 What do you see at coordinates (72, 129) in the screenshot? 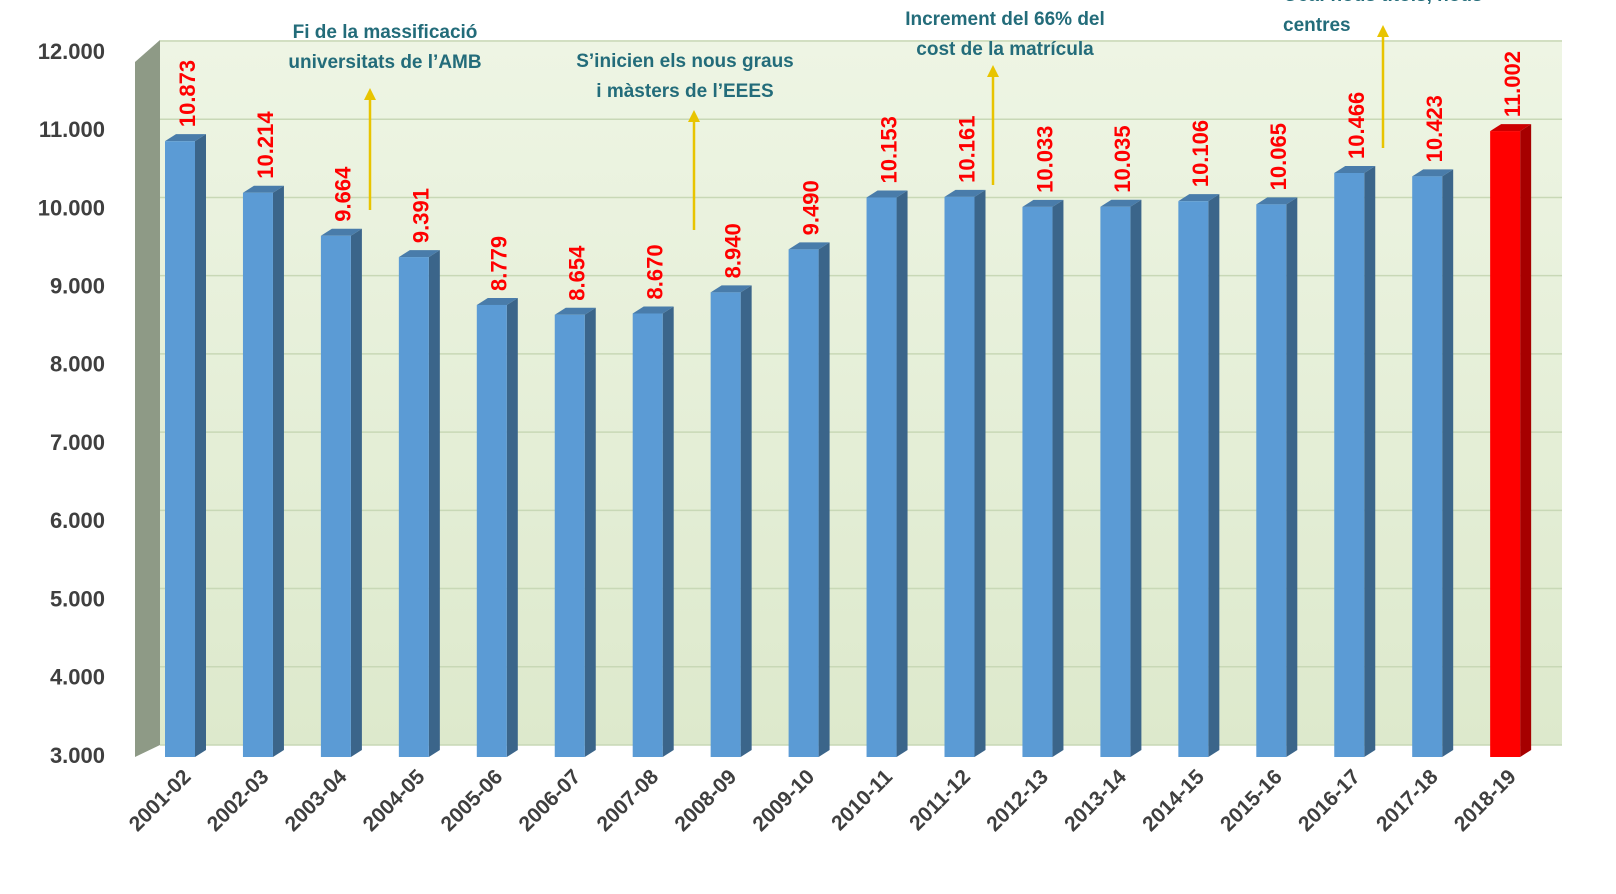
I see `y-tick-label: 11.000` at bounding box center [72, 129].